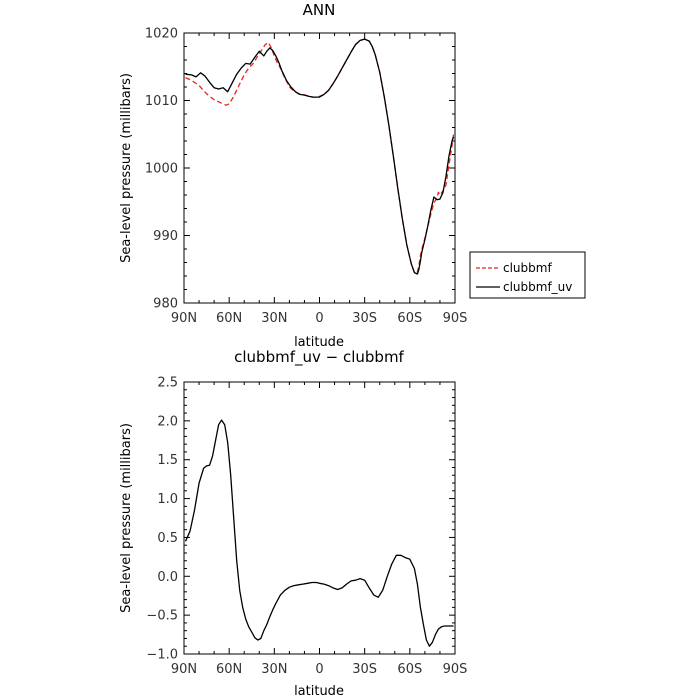  Describe the element at coordinates (527, 268) in the screenshot. I see `legend-label-clubbmf: clubbmf` at that location.